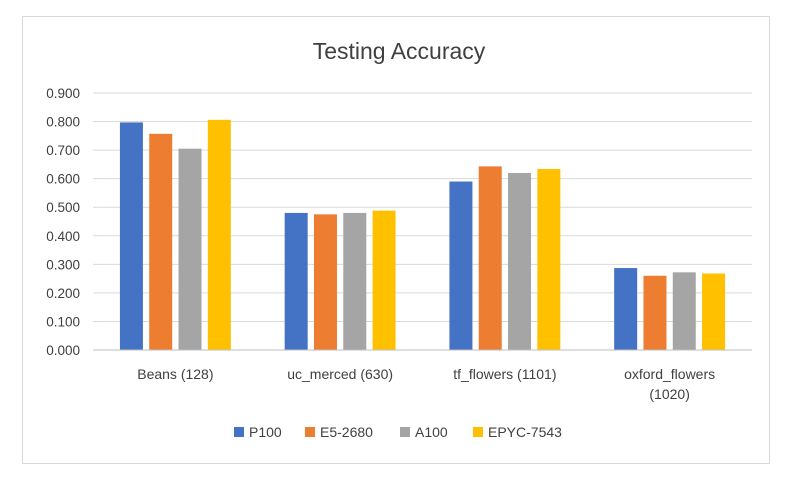 The width and height of the screenshot is (793, 487). I want to click on x-category-label: oxford_flowers, so click(669, 374).